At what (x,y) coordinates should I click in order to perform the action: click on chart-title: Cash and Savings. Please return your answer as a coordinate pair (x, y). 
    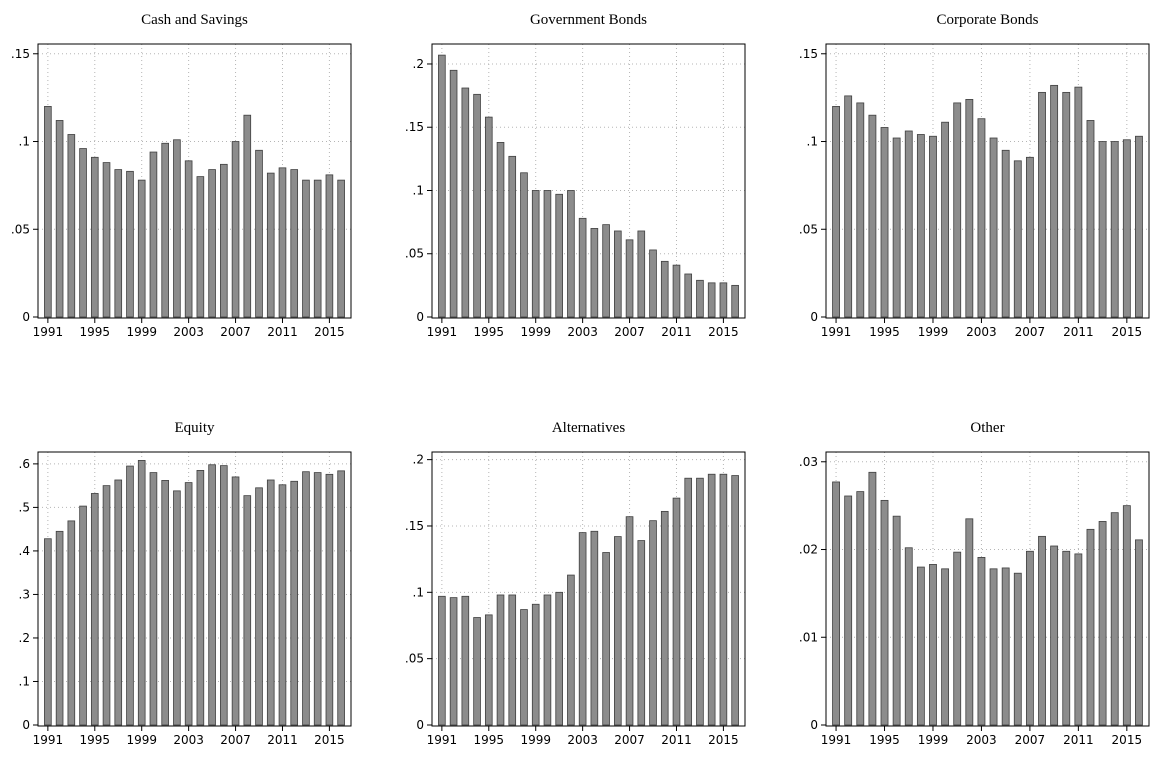
    Looking at the image, I should click on (194, 20).